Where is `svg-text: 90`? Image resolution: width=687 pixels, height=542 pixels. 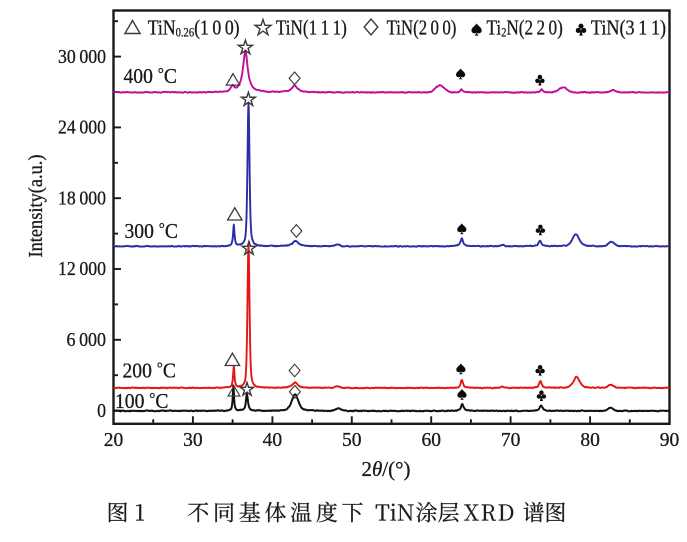 svg-text: 90 is located at coordinates (670, 440).